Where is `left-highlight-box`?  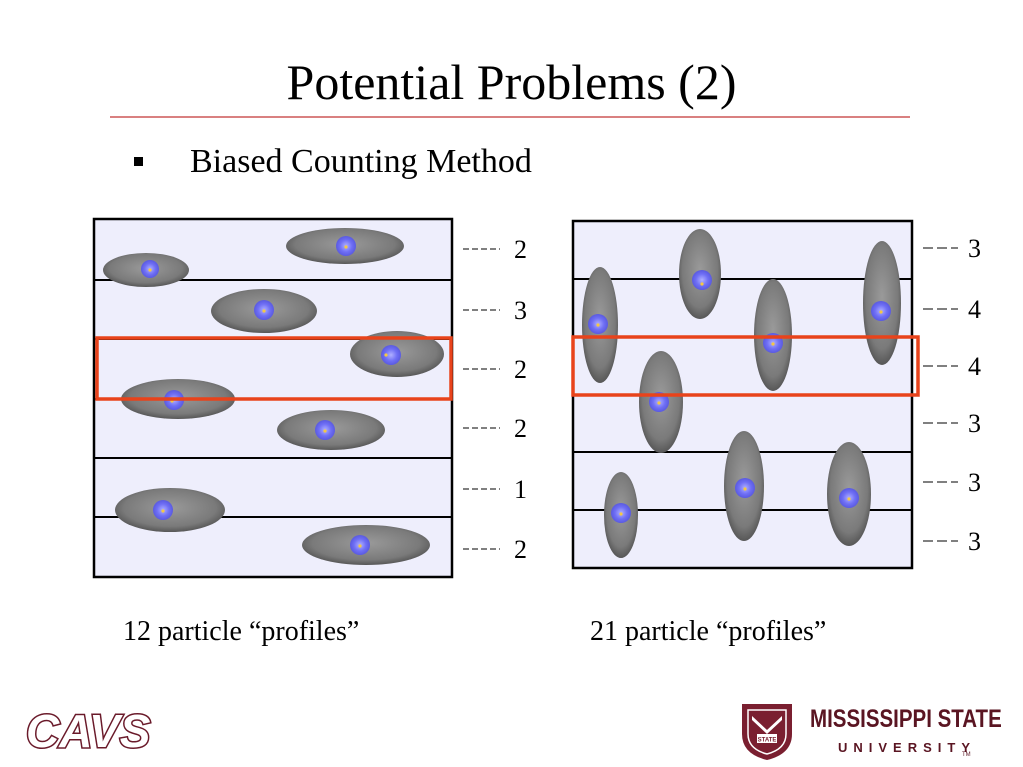
left-highlight-box is located at coordinates (274, 368).